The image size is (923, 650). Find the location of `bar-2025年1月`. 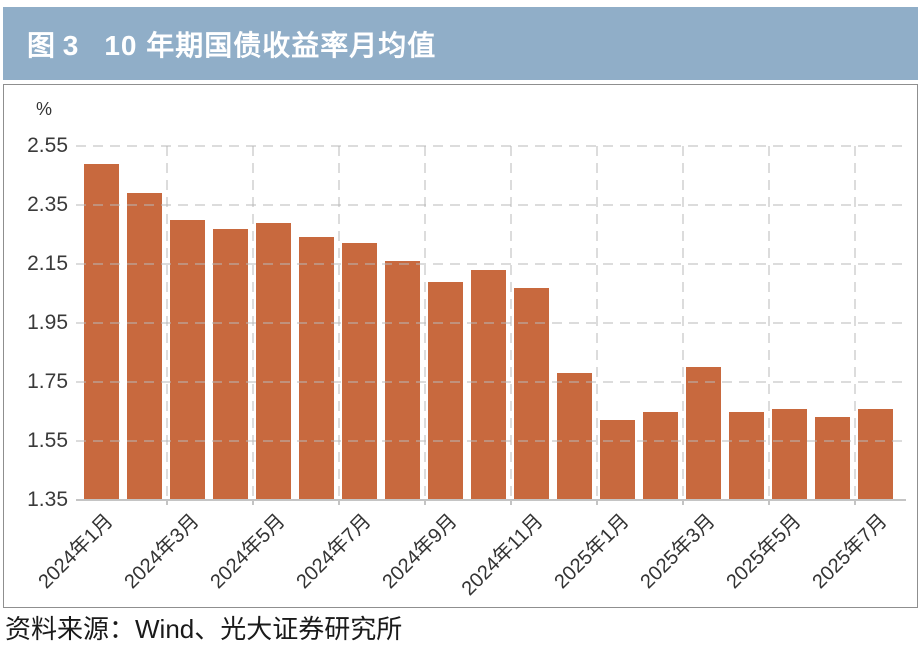

bar-2025年1月 is located at coordinates (617, 460).